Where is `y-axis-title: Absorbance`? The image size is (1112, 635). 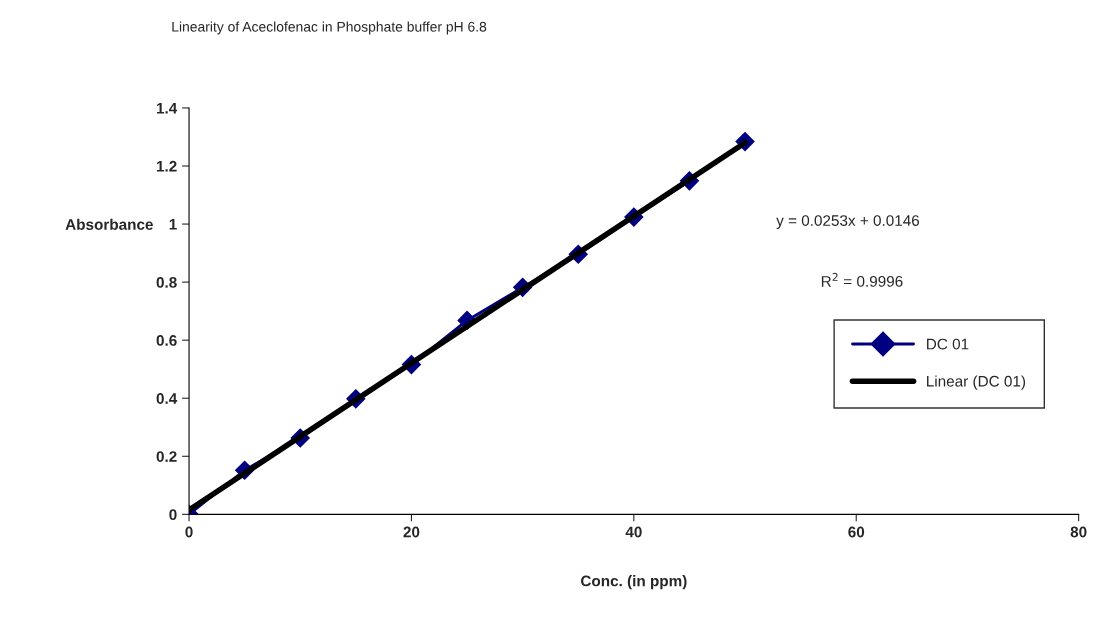 y-axis-title: Absorbance is located at coordinates (109, 224).